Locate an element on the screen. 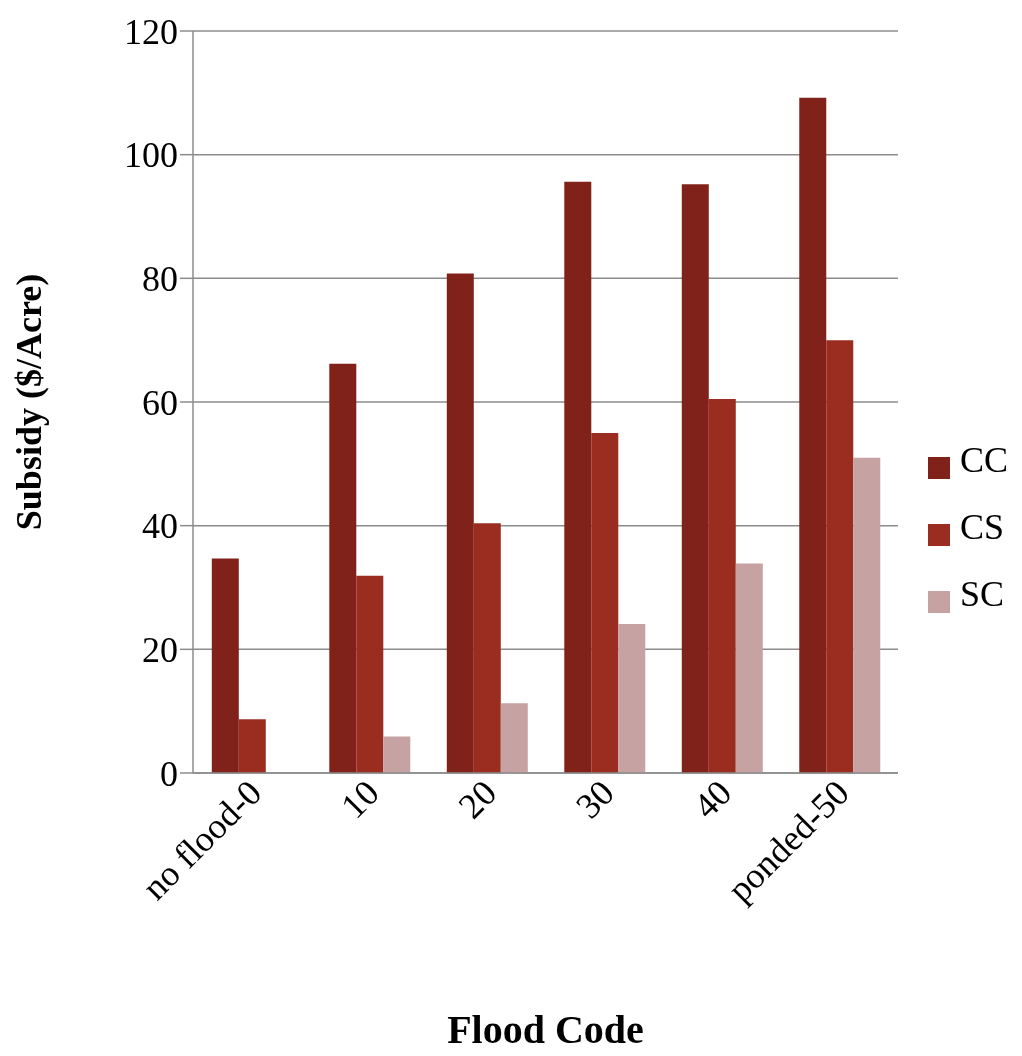 This screenshot has width=1022, height=1056. y-axis-title: Subsidy ($/Acre) is located at coordinates (28, 402).